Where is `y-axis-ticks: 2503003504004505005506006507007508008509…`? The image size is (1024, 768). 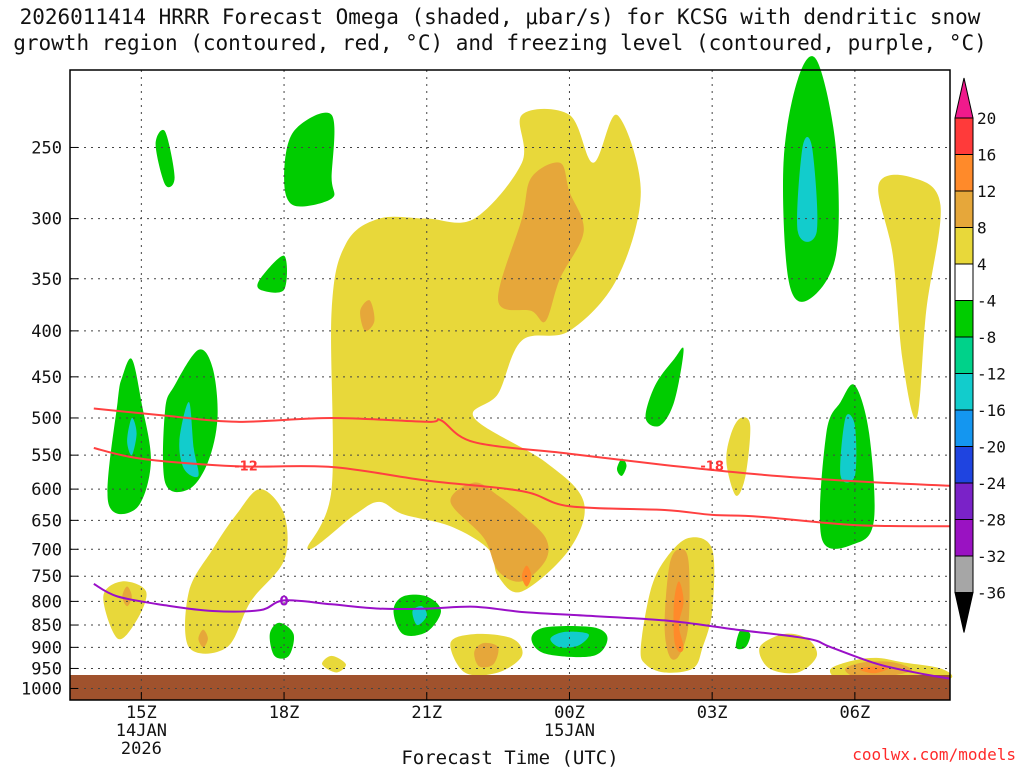
y-axis-ticks: 2503003504004505005506006507007508008509… is located at coordinates (49, 418).